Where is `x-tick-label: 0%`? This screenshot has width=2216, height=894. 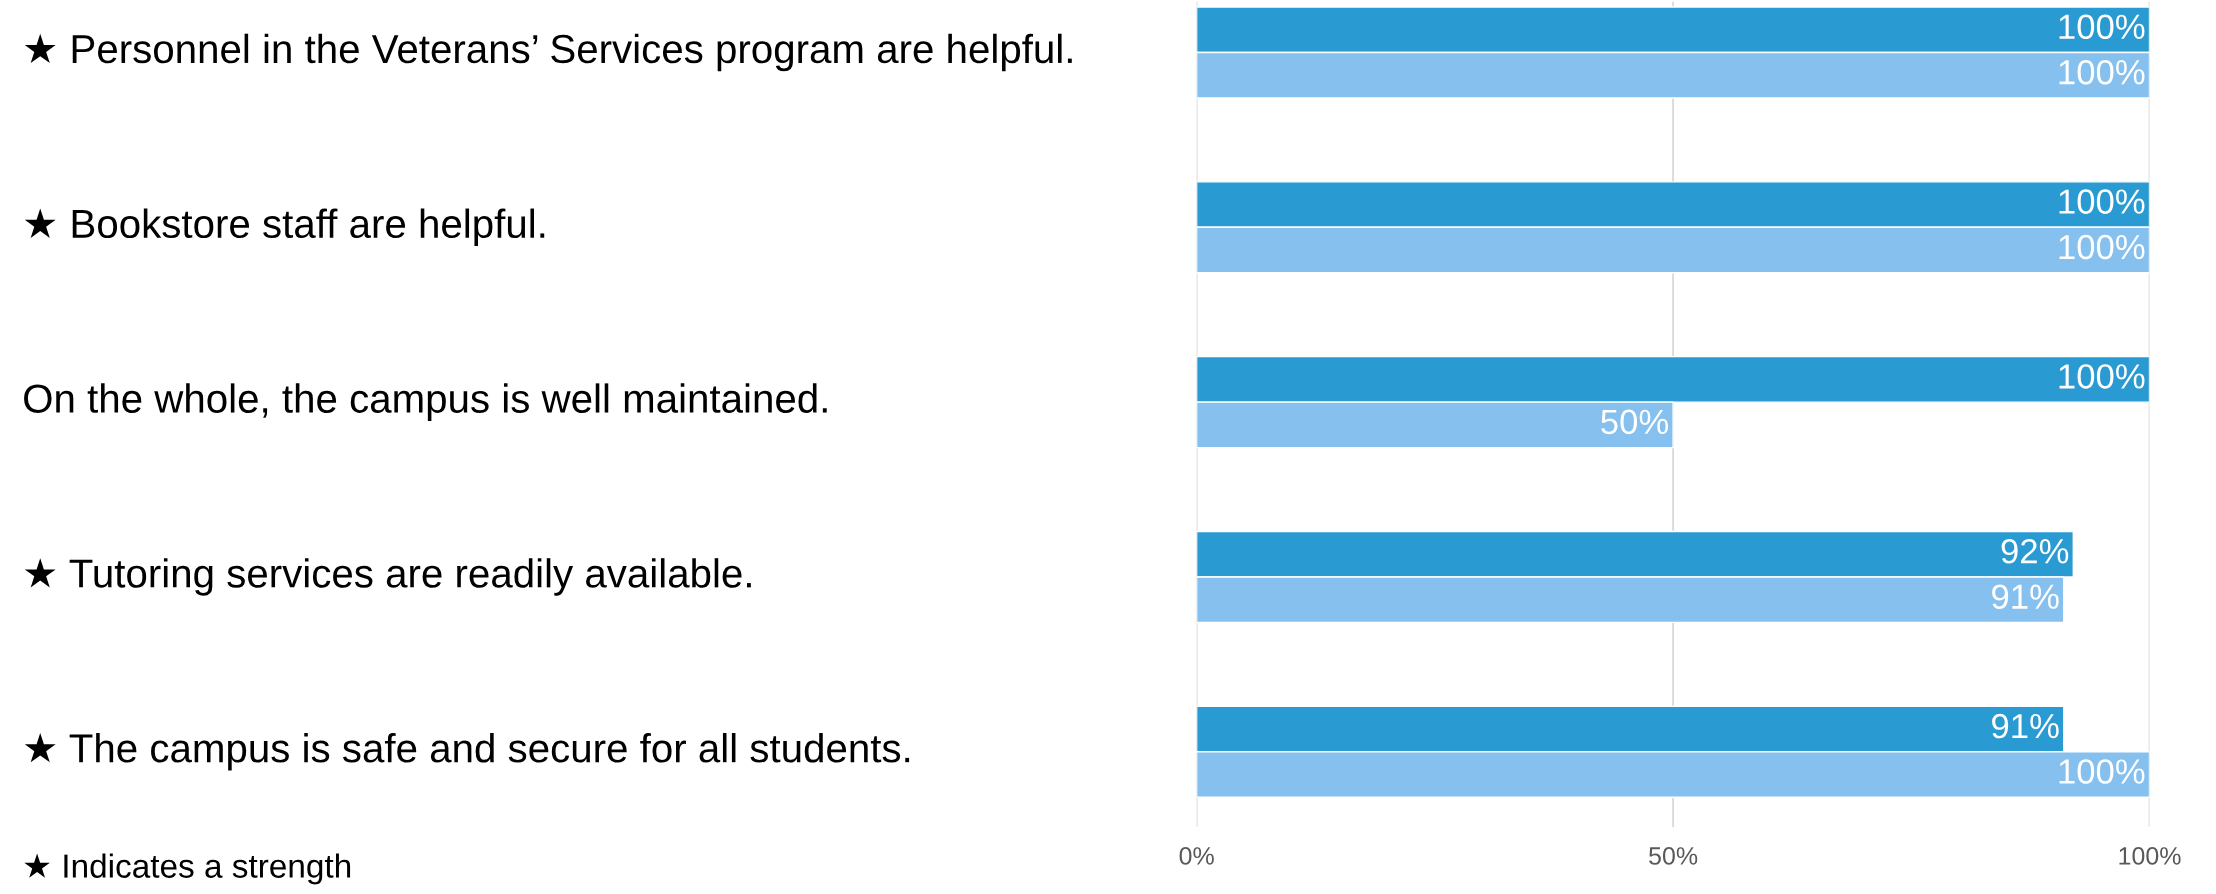 x-tick-label: 0% is located at coordinates (1196, 856).